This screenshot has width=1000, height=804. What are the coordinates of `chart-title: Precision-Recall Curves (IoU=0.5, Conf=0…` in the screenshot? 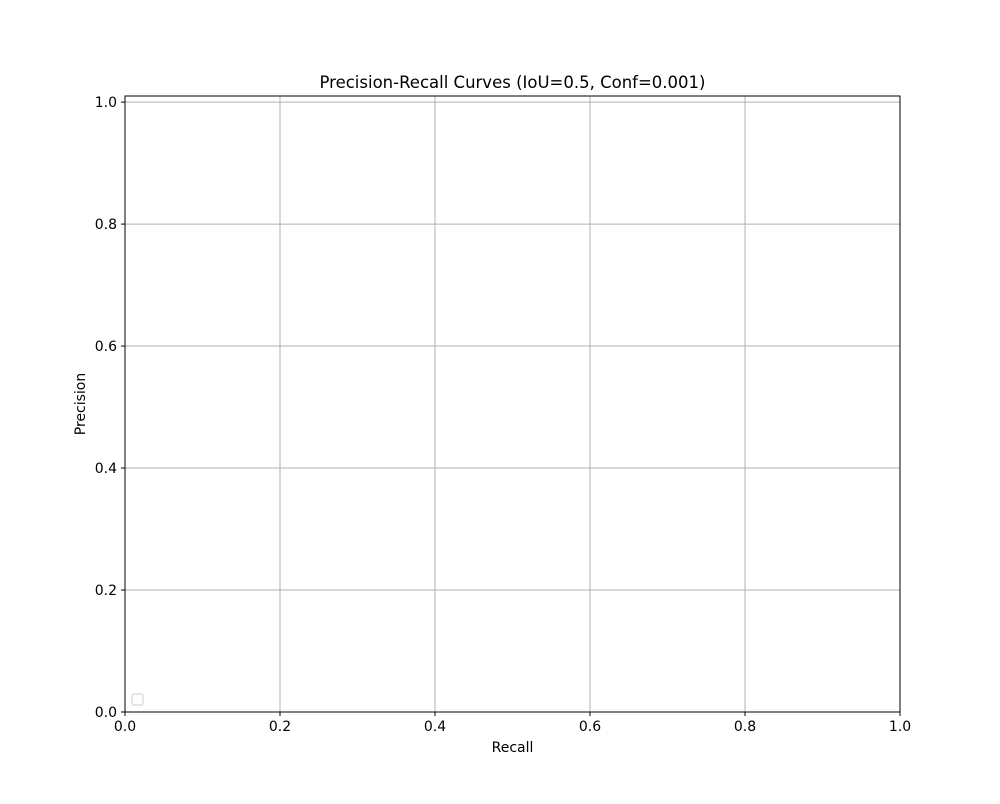 It's located at (513, 82).